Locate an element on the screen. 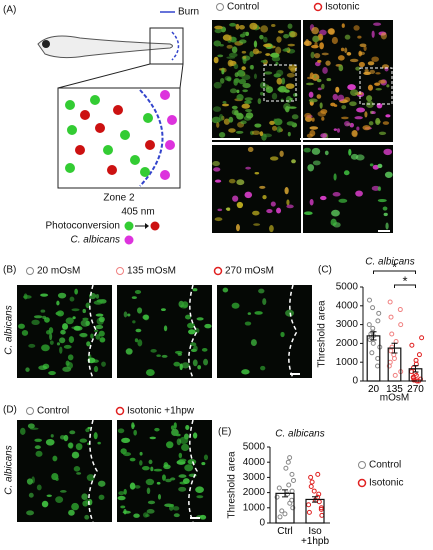 This screenshot has width=433, height=550. green-cell is located at coordinates (129, 226).